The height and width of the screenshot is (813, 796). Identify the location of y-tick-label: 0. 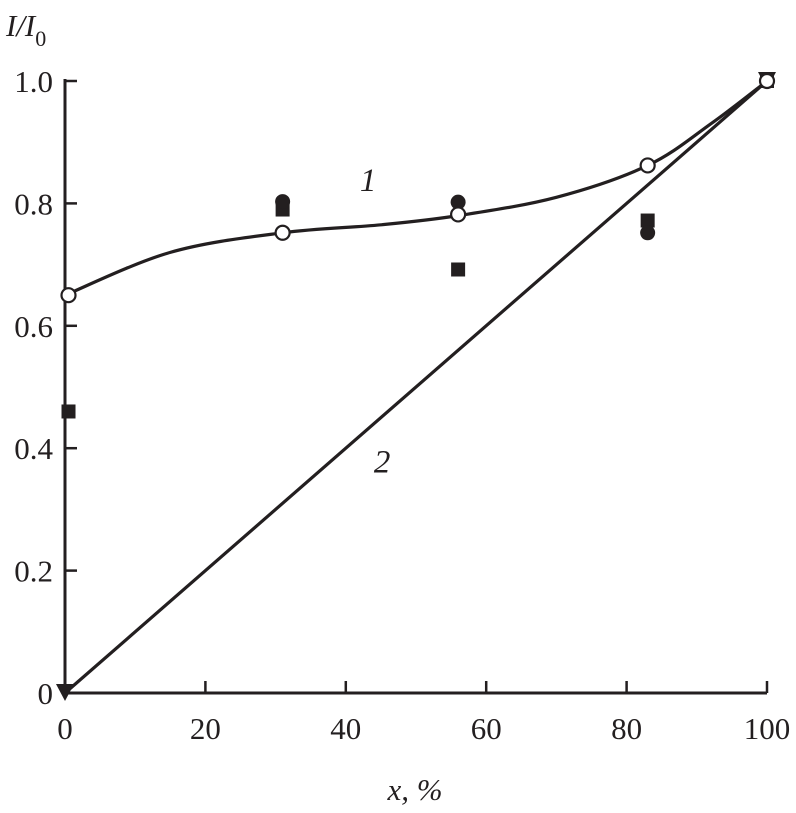
(46, 693).